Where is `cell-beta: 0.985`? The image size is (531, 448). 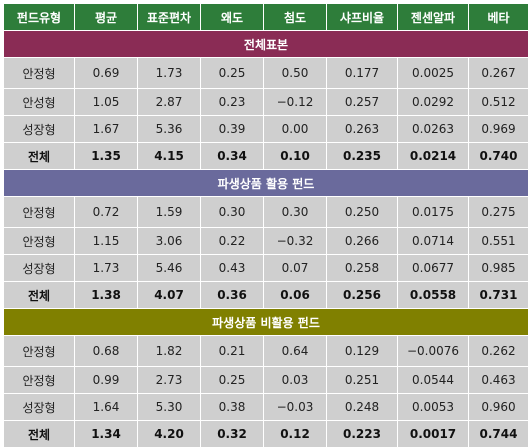 cell-beta: 0.985 is located at coordinates (498, 268).